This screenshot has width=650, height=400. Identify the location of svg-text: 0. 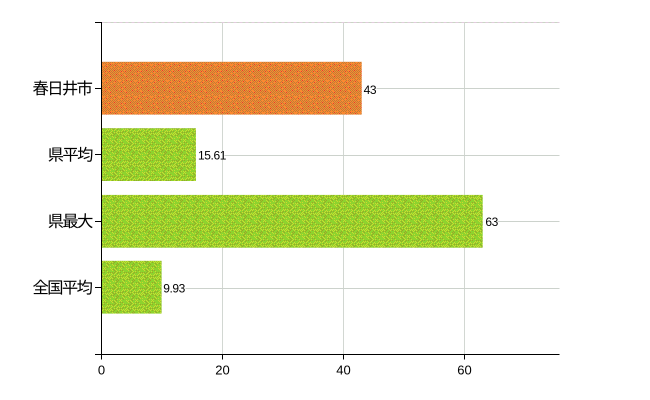
(101, 370).